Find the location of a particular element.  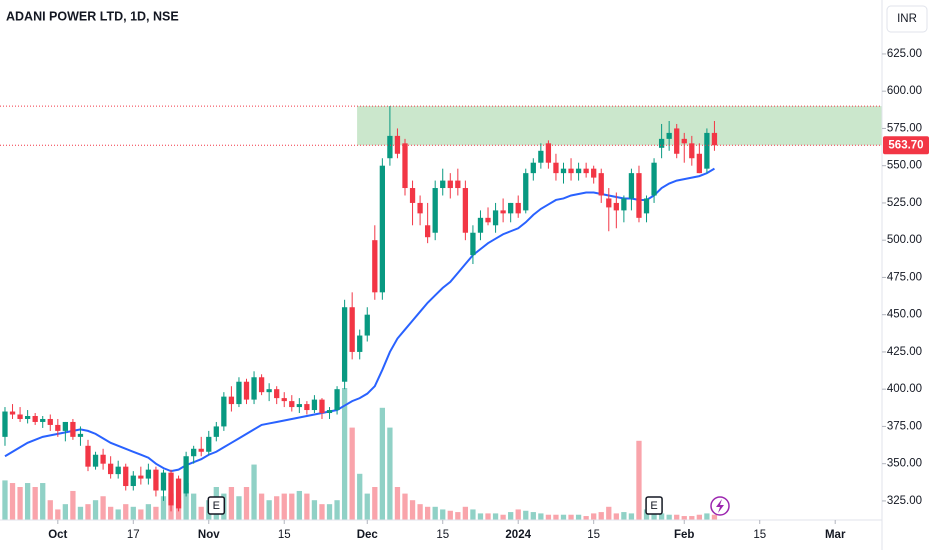

y-tick-label: 600.00 is located at coordinates (904, 91).